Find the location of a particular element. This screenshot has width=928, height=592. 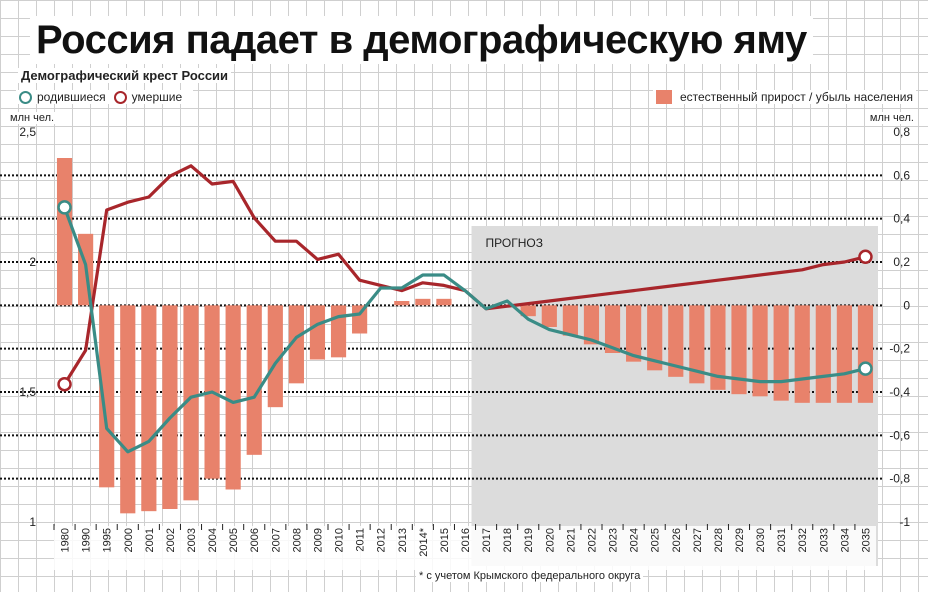

x-tick-label: 1980 is located at coordinates (66, 540).